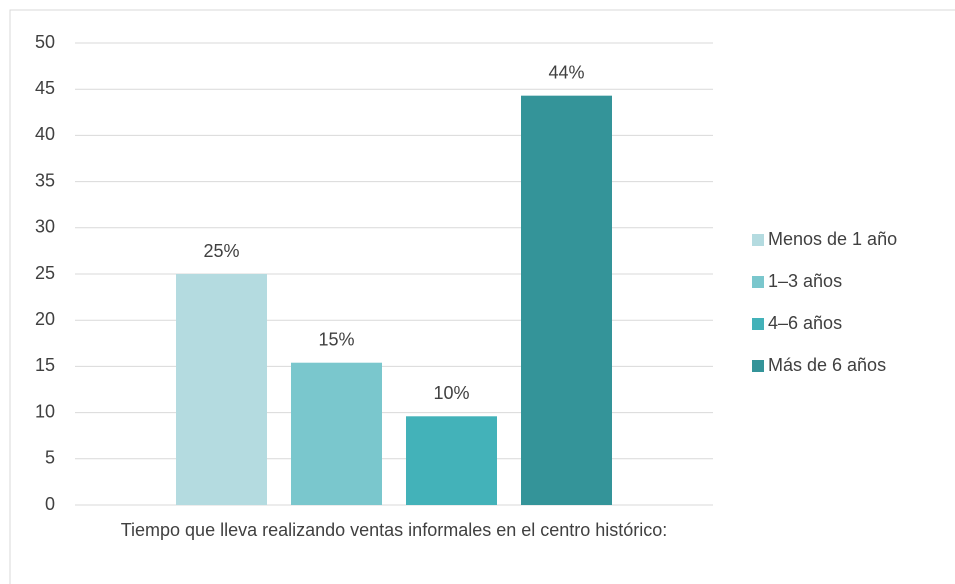 Image resolution: width=955 pixels, height=584 pixels. I want to click on data-label: 10%, so click(451, 393).